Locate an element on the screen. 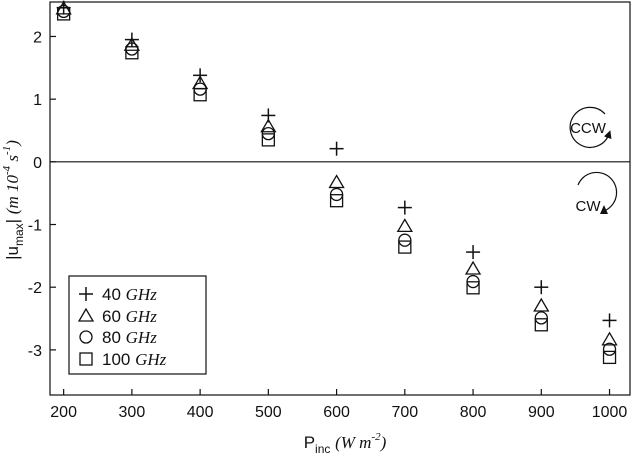 This screenshot has height=465, width=634. x-tick-label: 600 is located at coordinates (336, 412).